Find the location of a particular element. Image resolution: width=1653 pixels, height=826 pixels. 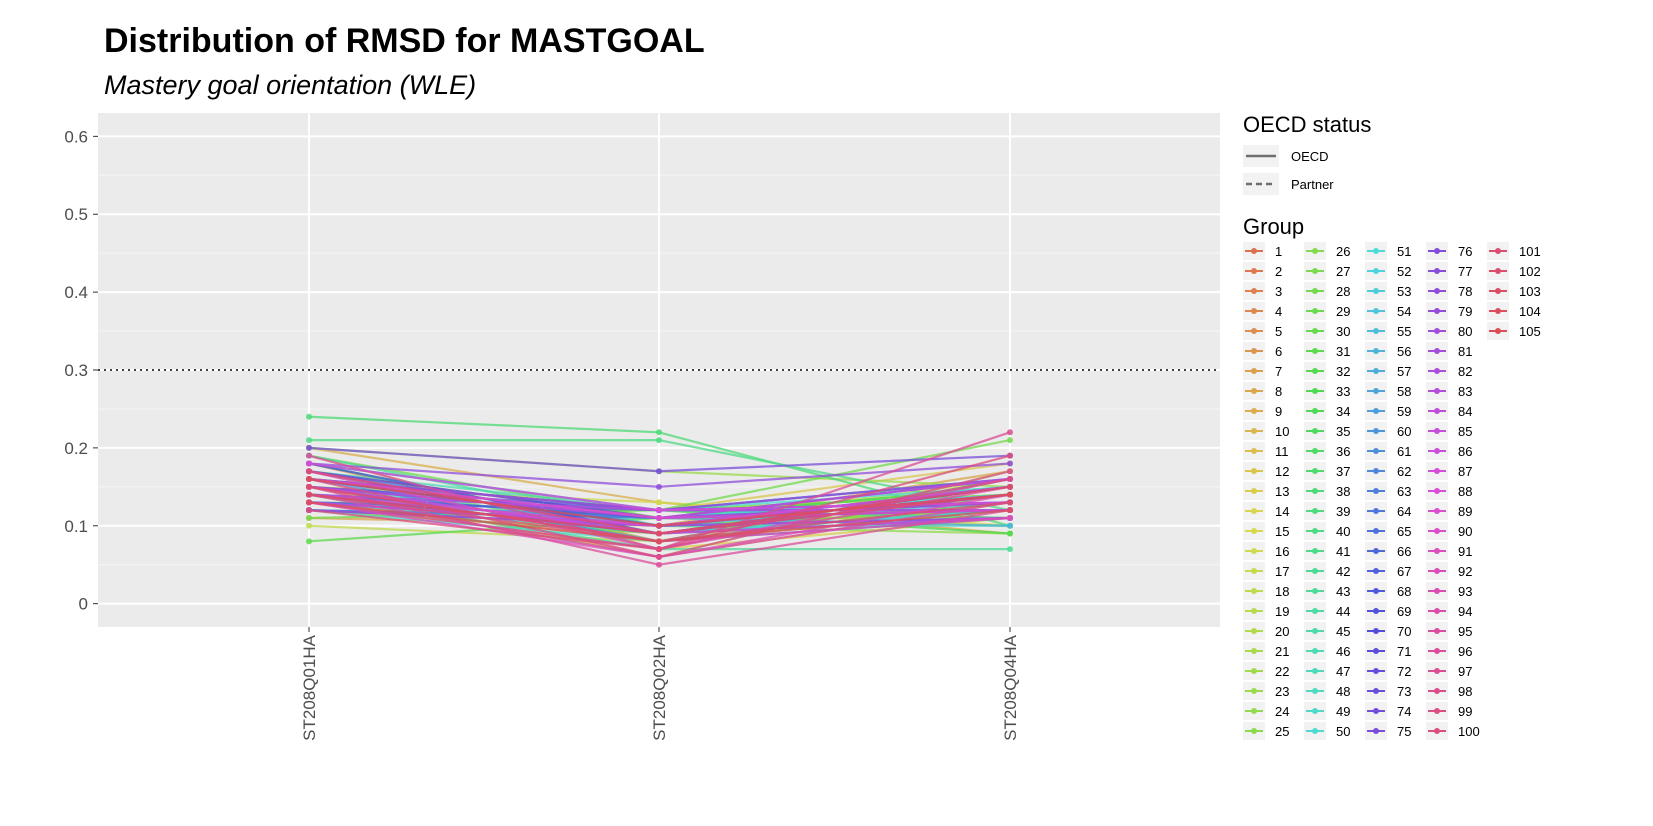

legend-group-label: 35 is located at coordinates (1343, 431).